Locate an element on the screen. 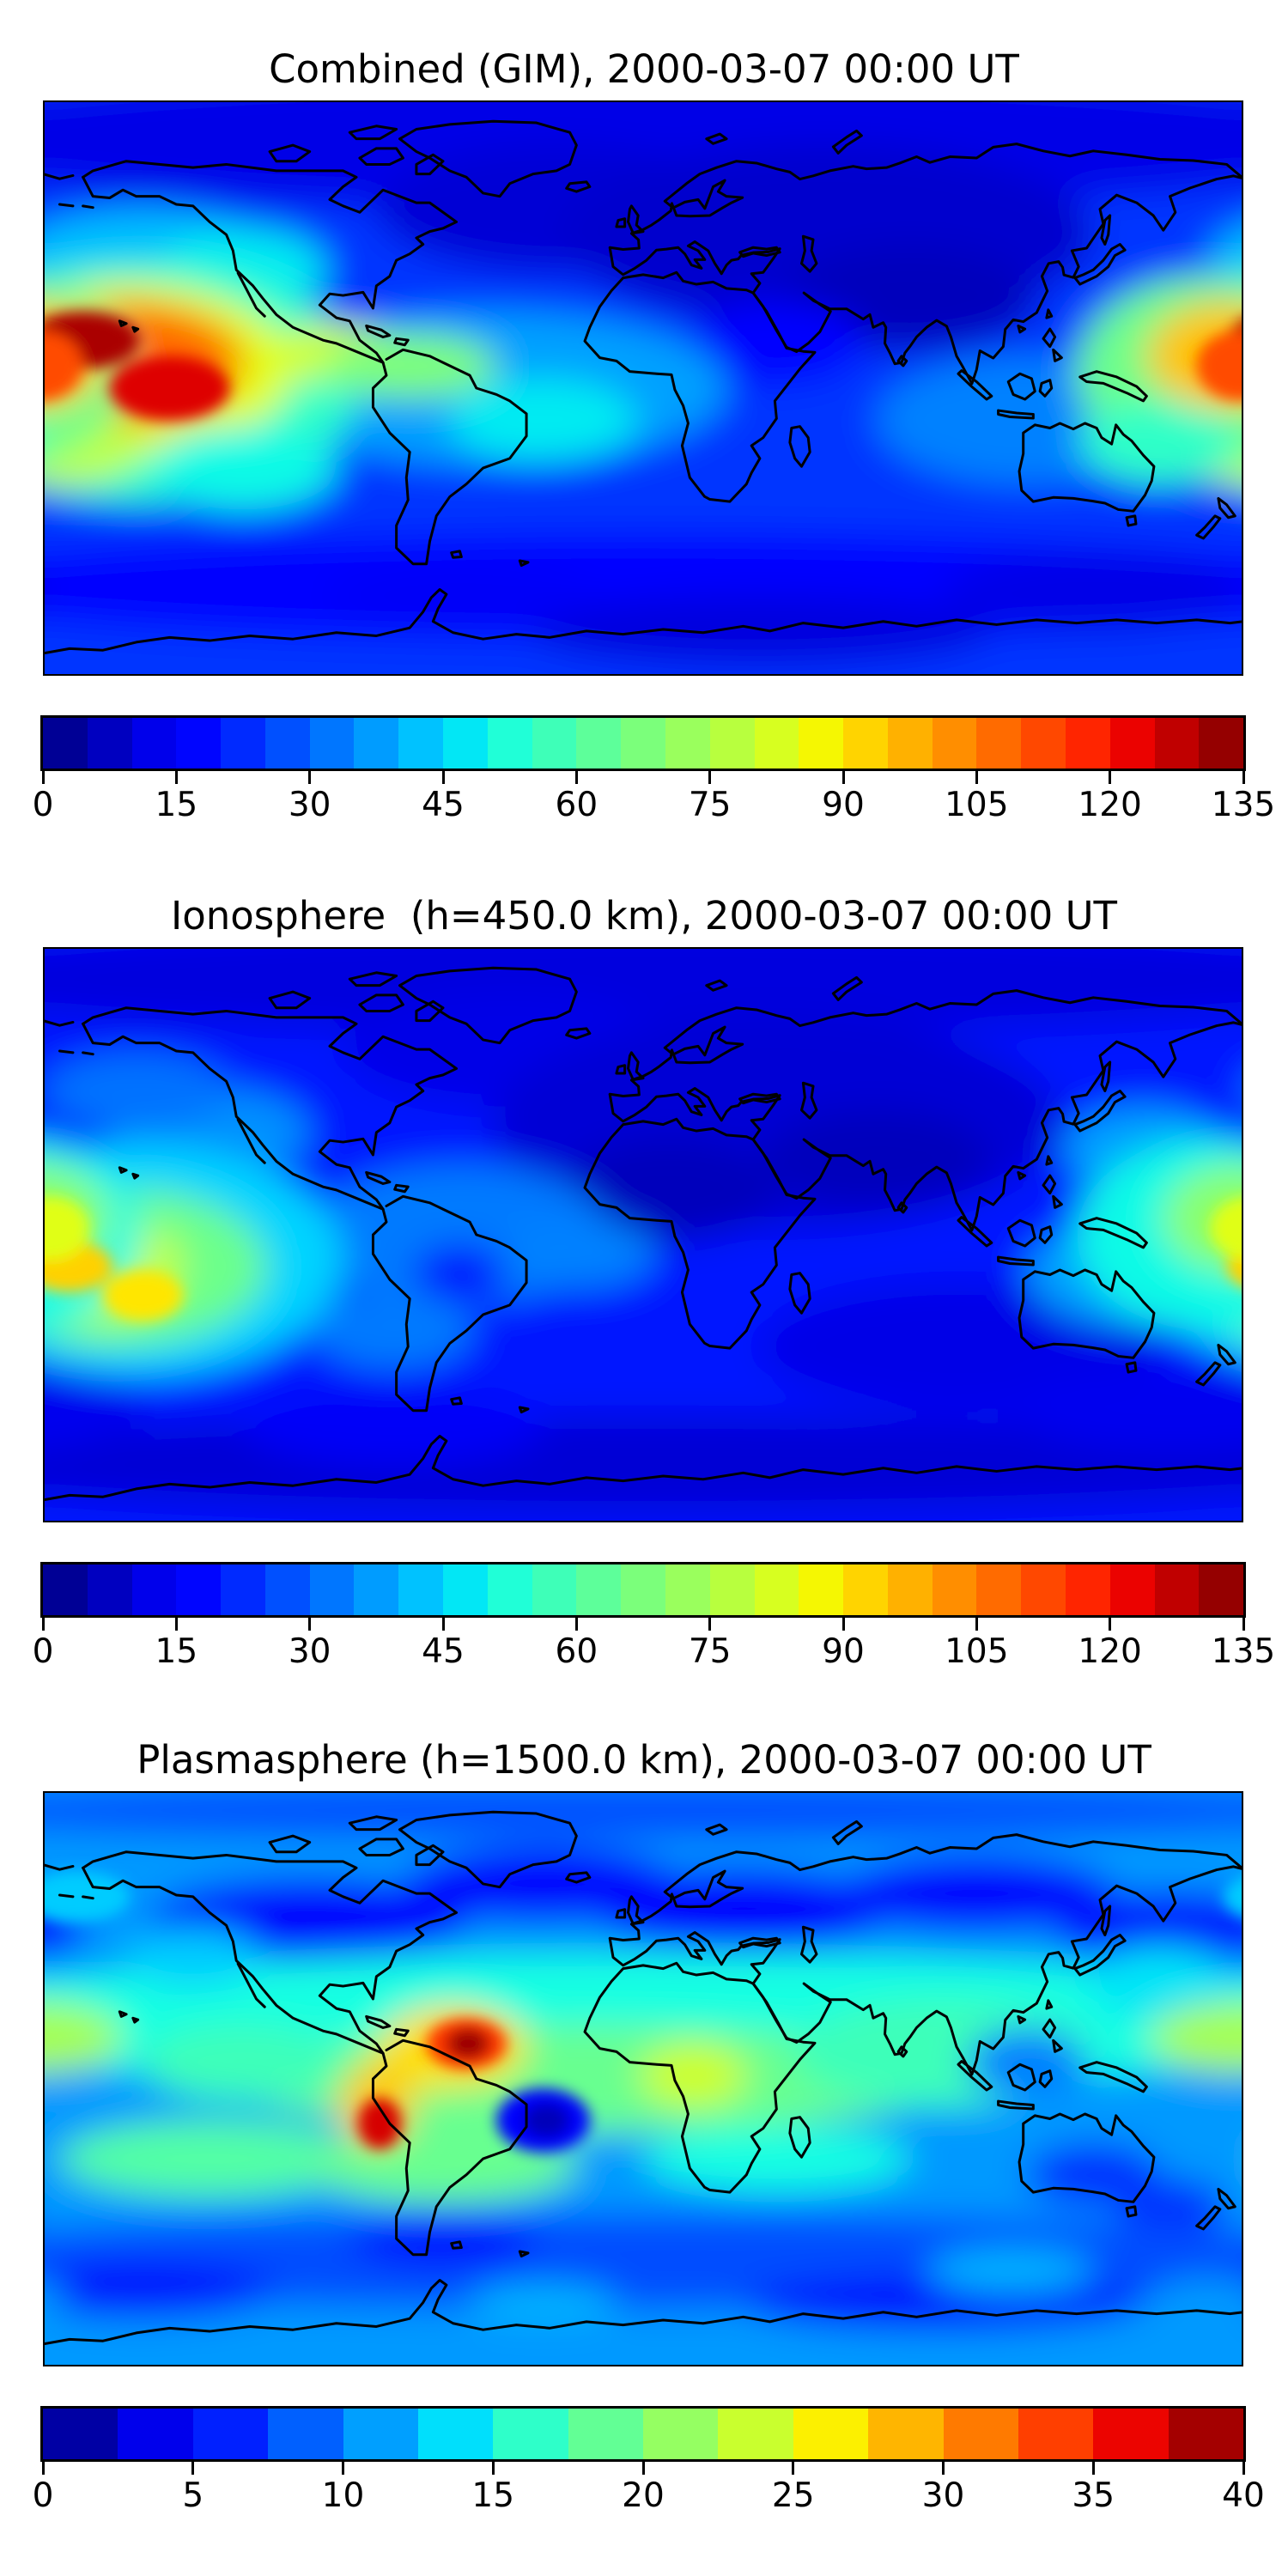 The width and height of the screenshot is (1288, 2576). colorbar-tick-label: 75 is located at coordinates (710, 1652).